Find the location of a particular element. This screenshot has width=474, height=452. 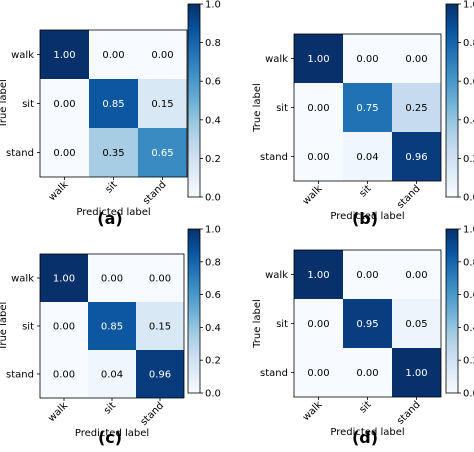

y-axis-title: True label is located at coordinates (4, 104).